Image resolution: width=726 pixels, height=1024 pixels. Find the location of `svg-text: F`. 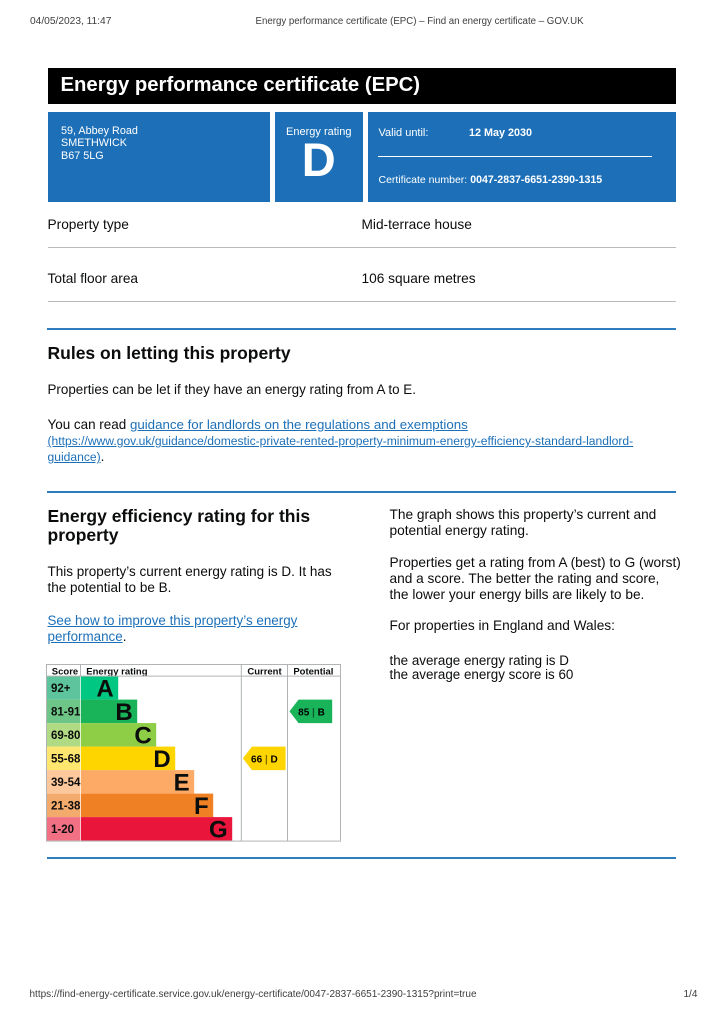

svg-text: F is located at coordinates (201, 806).